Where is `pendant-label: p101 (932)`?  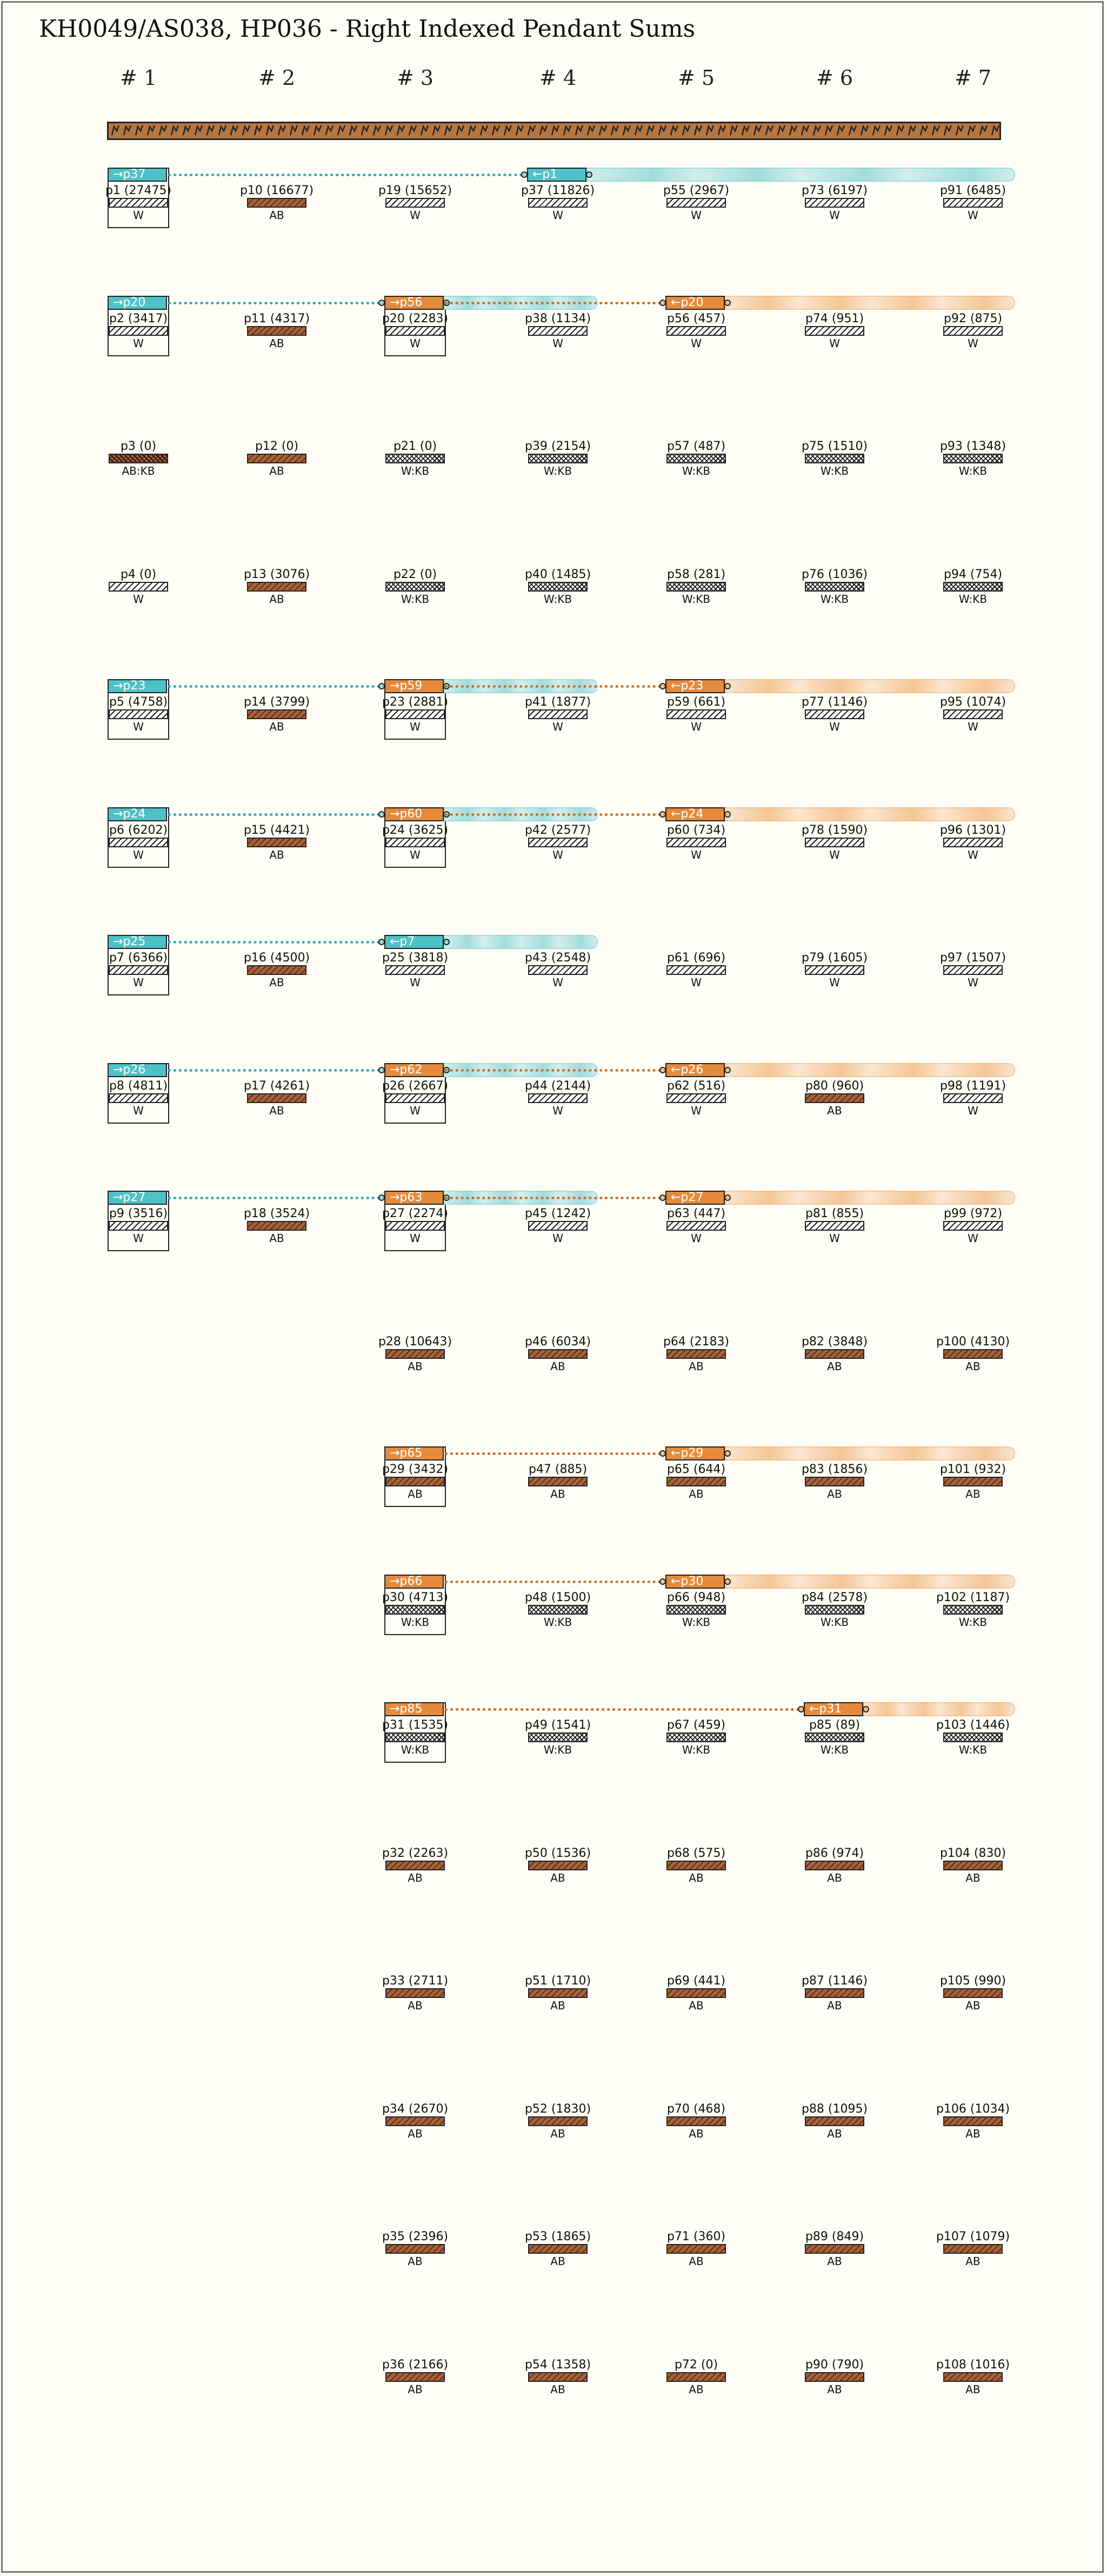
pendant-label: p101 (932) is located at coordinates (972, 1469).